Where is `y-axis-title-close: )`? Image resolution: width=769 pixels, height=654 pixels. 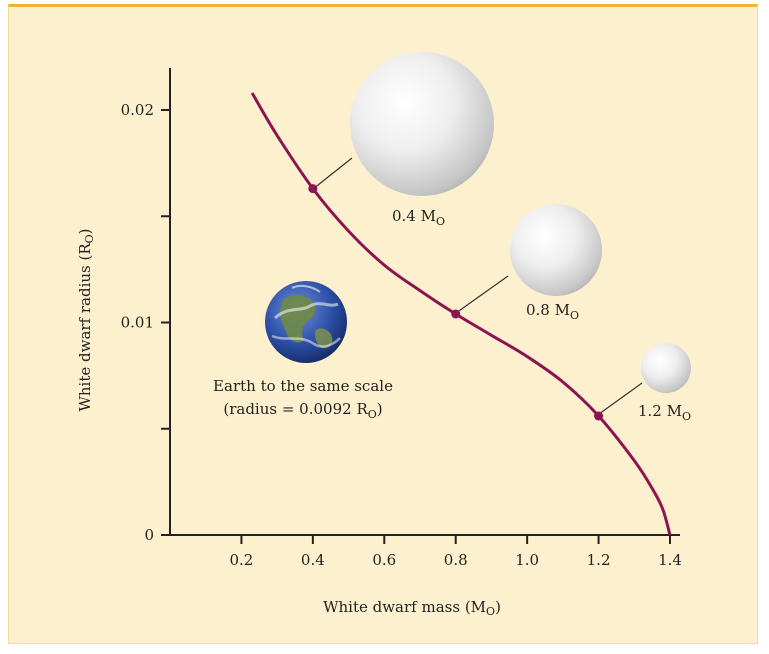
y-axis-title-close: ) is located at coordinates (85, 231).